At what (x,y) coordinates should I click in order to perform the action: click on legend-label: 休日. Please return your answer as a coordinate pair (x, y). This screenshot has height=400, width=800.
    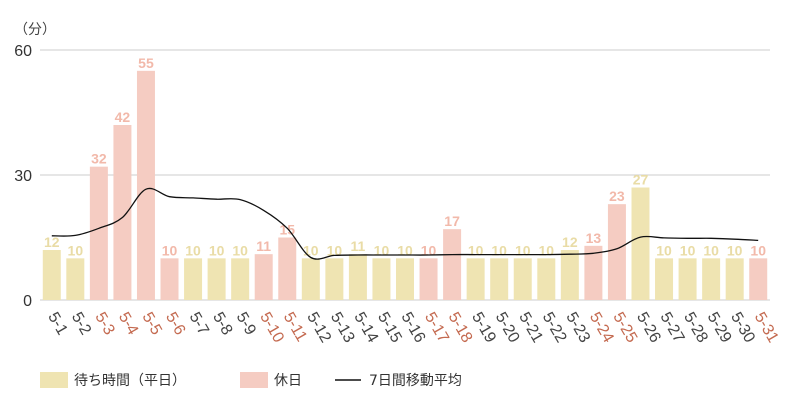
    Looking at the image, I should click on (288, 381).